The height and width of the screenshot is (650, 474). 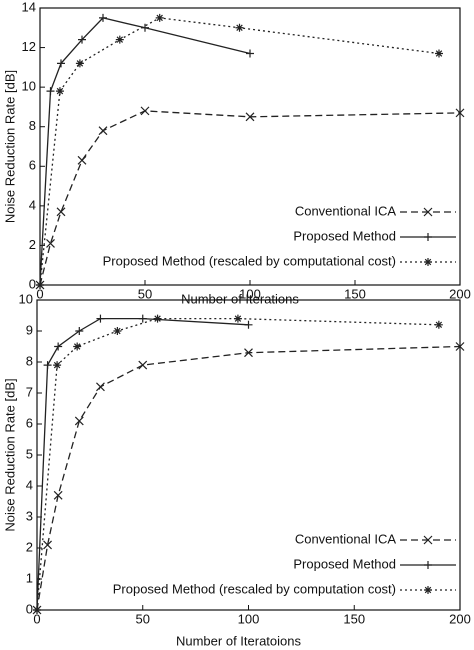 What do you see at coordinates (29, 577) in the screenshot?
I see `y-tick-label: 1` at bounding box center [29, 577].